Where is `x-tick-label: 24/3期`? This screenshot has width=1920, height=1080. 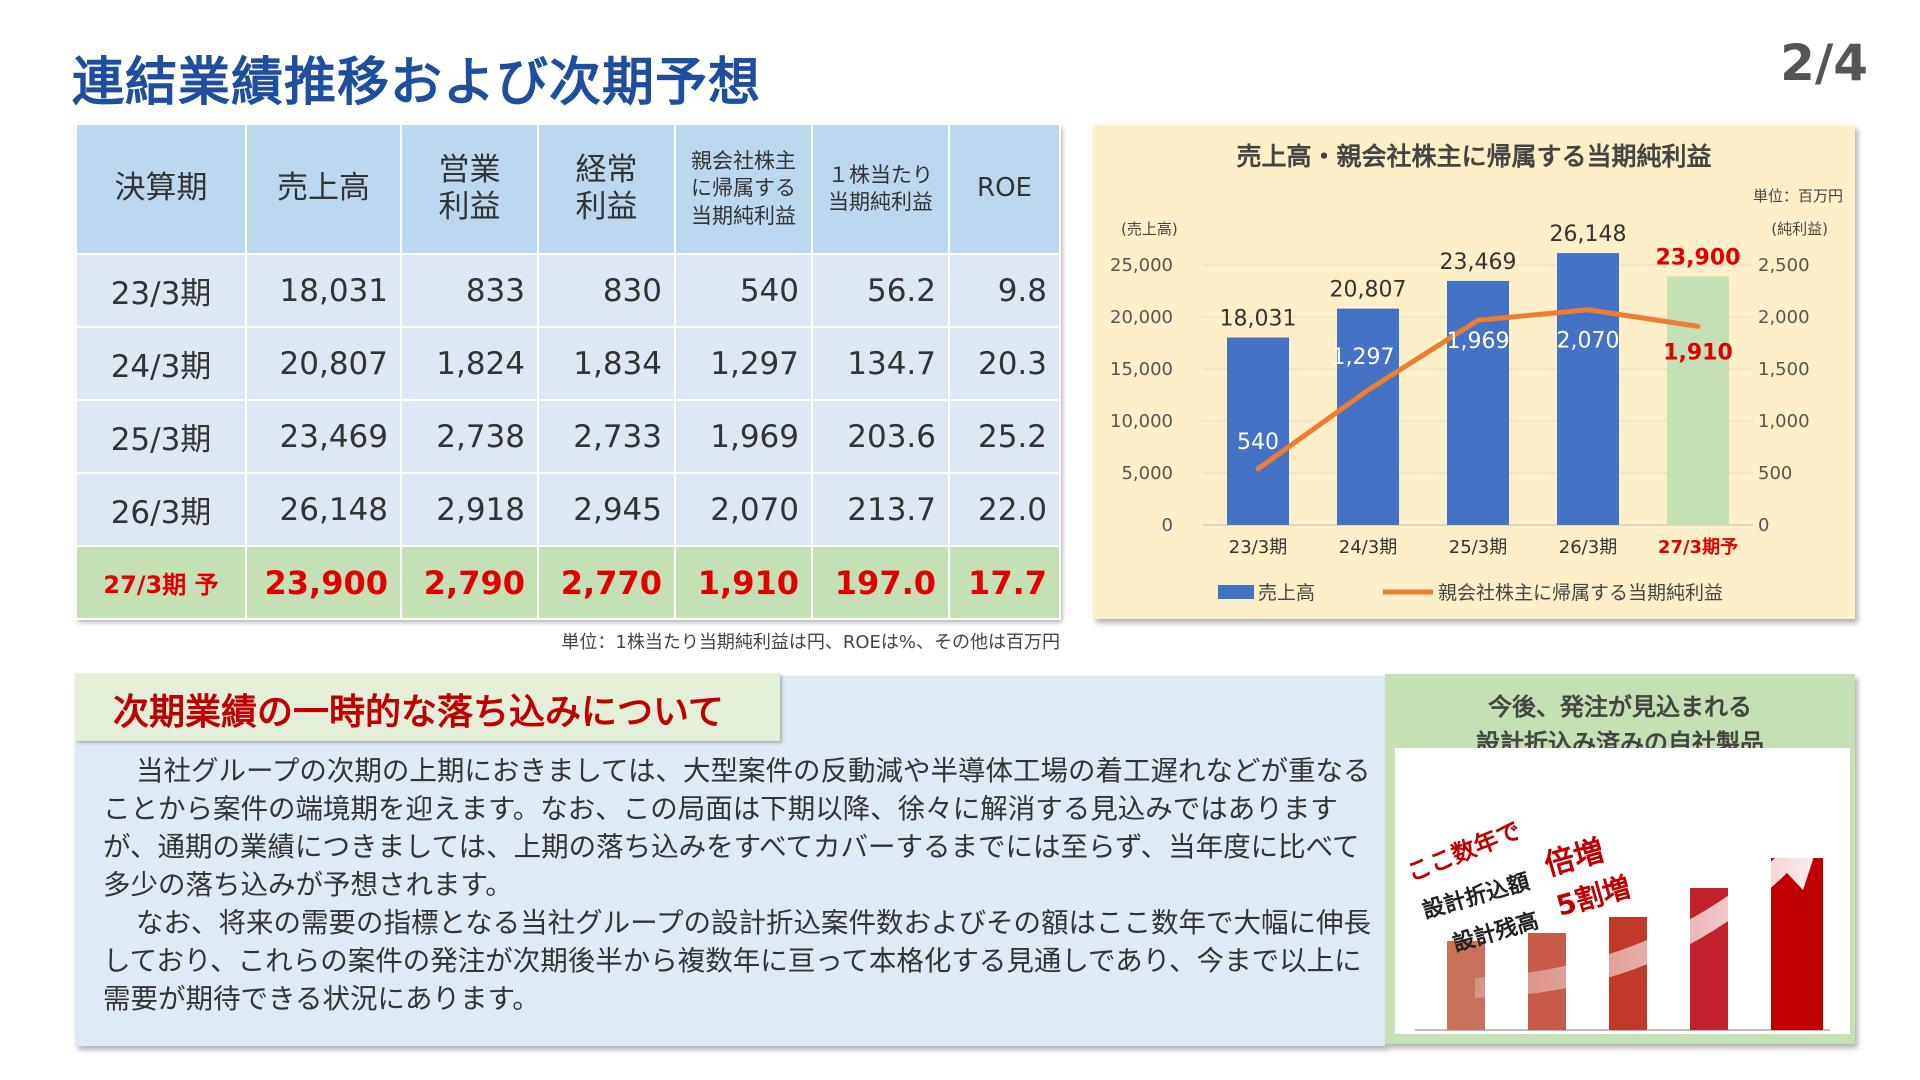
x-tick-label: 24/3期 is located at coordinates (1368, 547).